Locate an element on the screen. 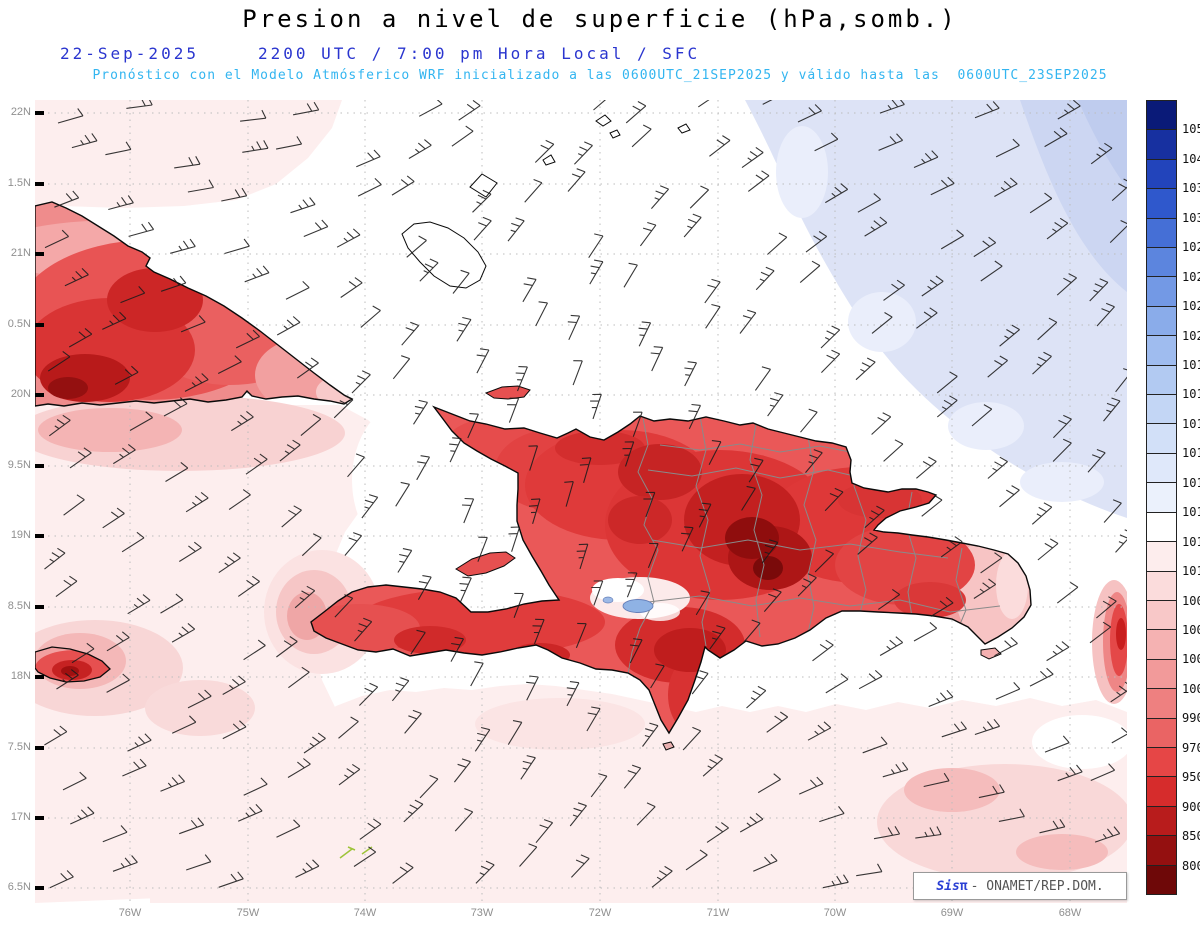  credit-box: Sis π - ONAMET/REP.DOM. is located at coordinates (1020, 886).